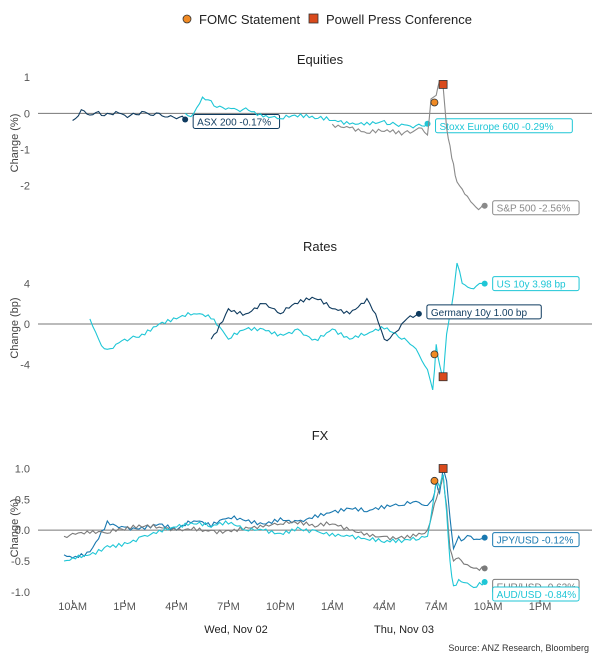 This screenshot has height=659, width=600. I want to click on series-label-stoxx-europe-600: Stoxx Europe 600 -0.29%, so click(504, 126).